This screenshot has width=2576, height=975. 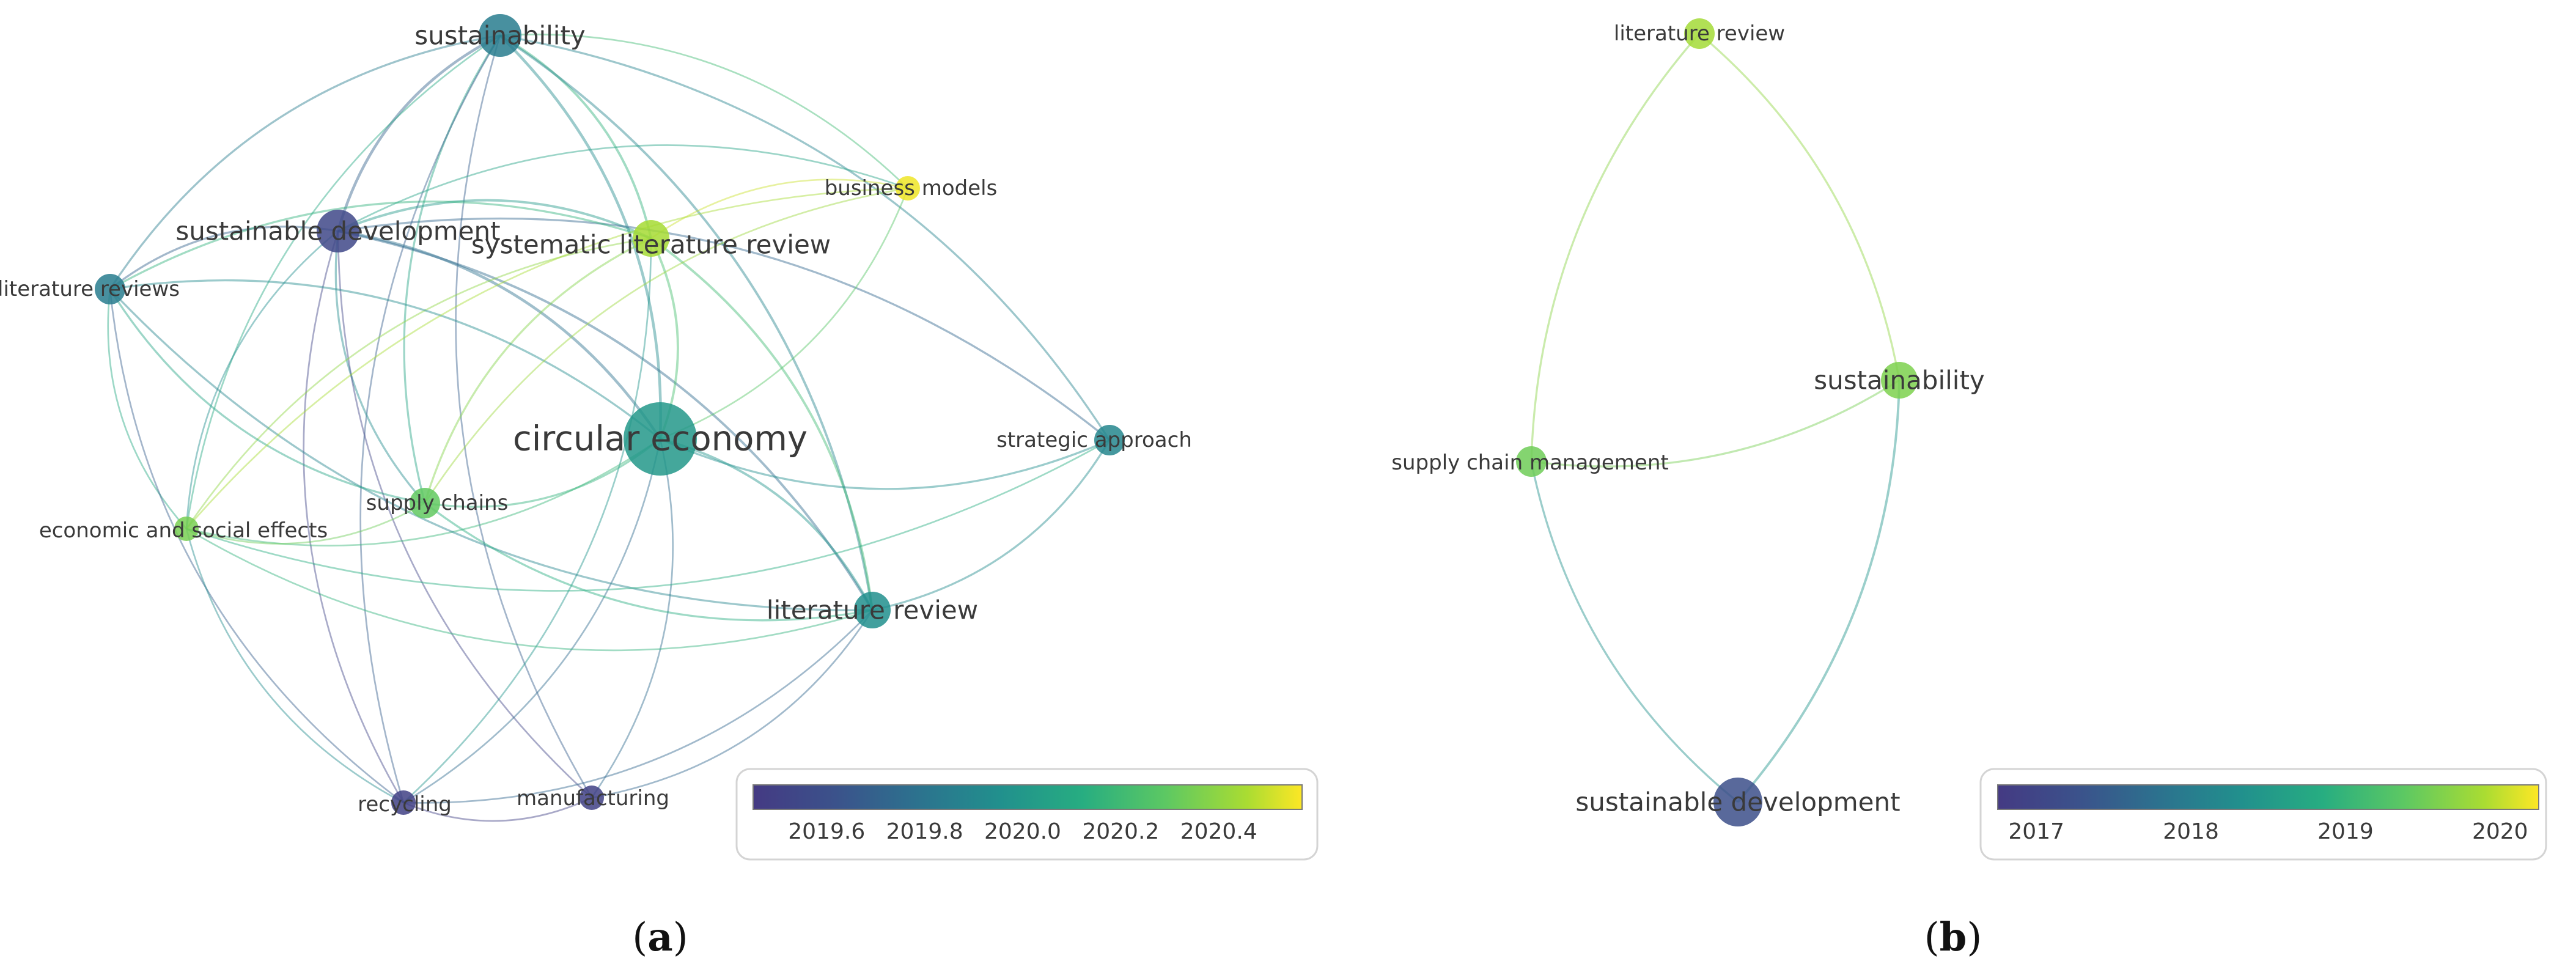 I want to click on panel-b-legend-frame, so click(x=2263, y=814).